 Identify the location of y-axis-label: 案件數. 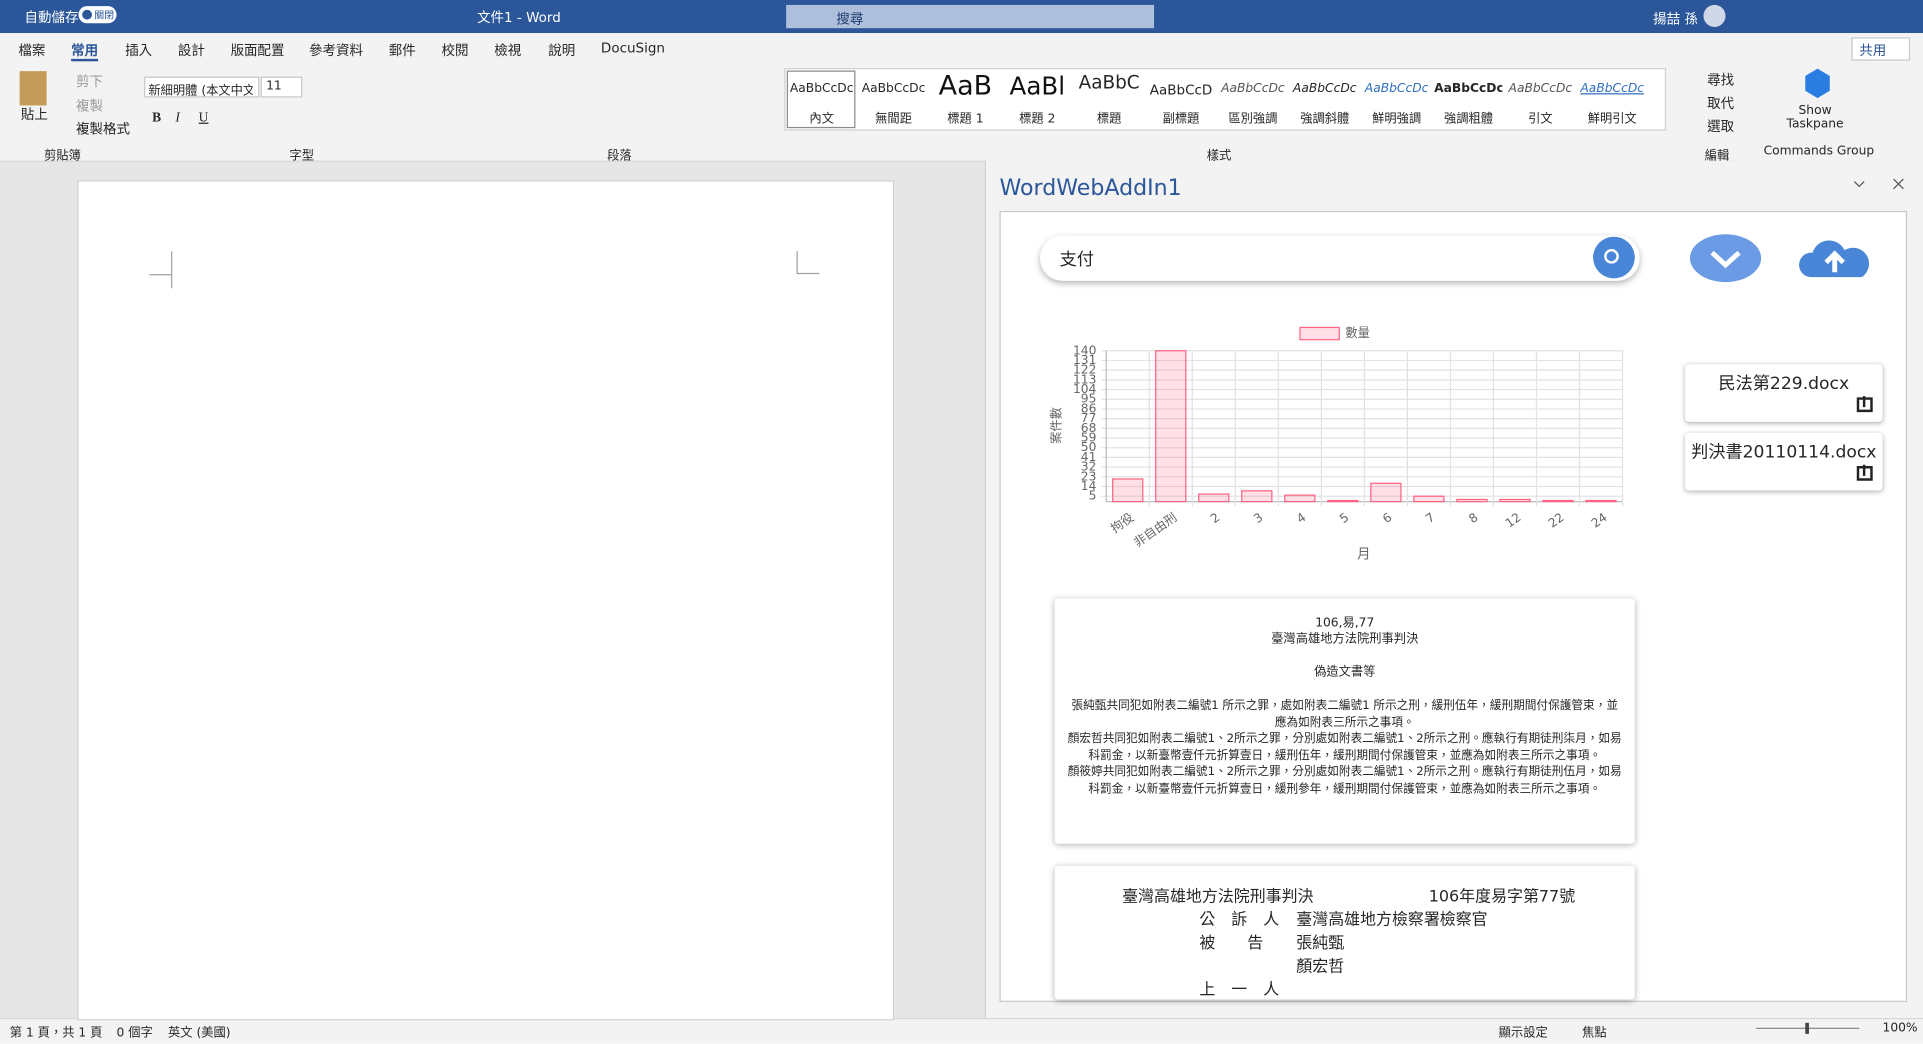
(1057, 425).